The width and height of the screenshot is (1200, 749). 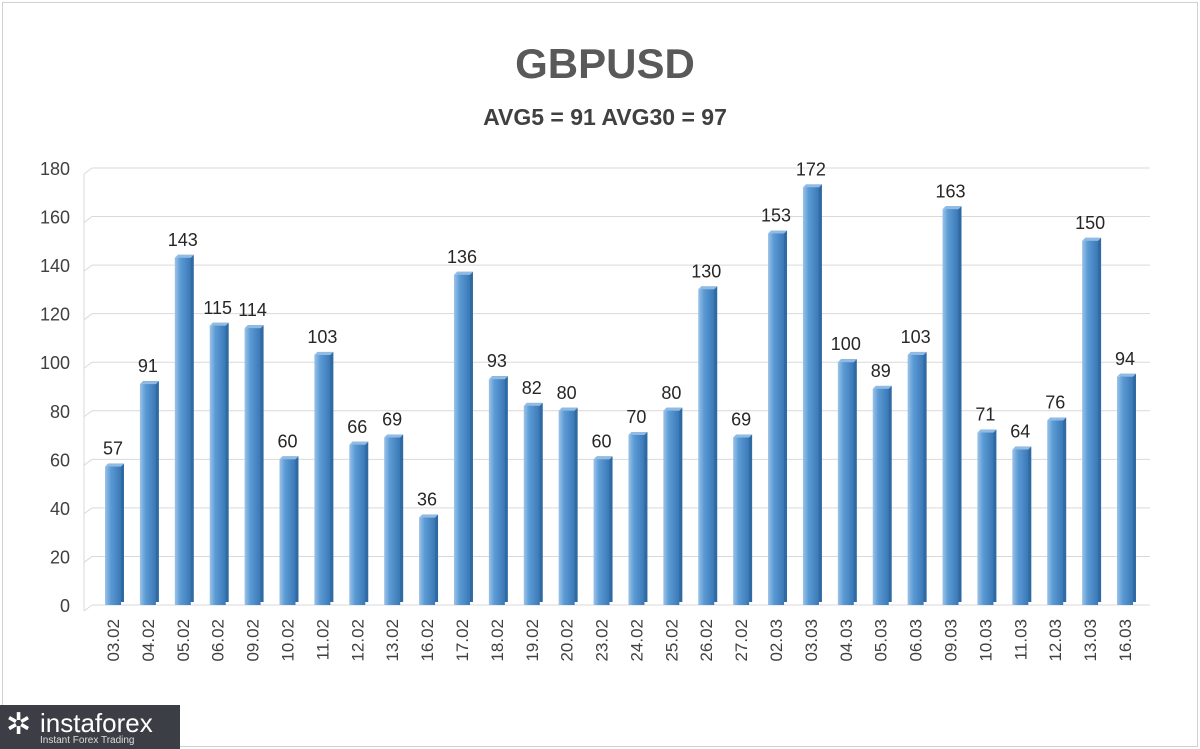 What do you see at coordinates (1125, 359) in the screenshot?
I see `data-label: 94` at bounding box center [1125, 359].